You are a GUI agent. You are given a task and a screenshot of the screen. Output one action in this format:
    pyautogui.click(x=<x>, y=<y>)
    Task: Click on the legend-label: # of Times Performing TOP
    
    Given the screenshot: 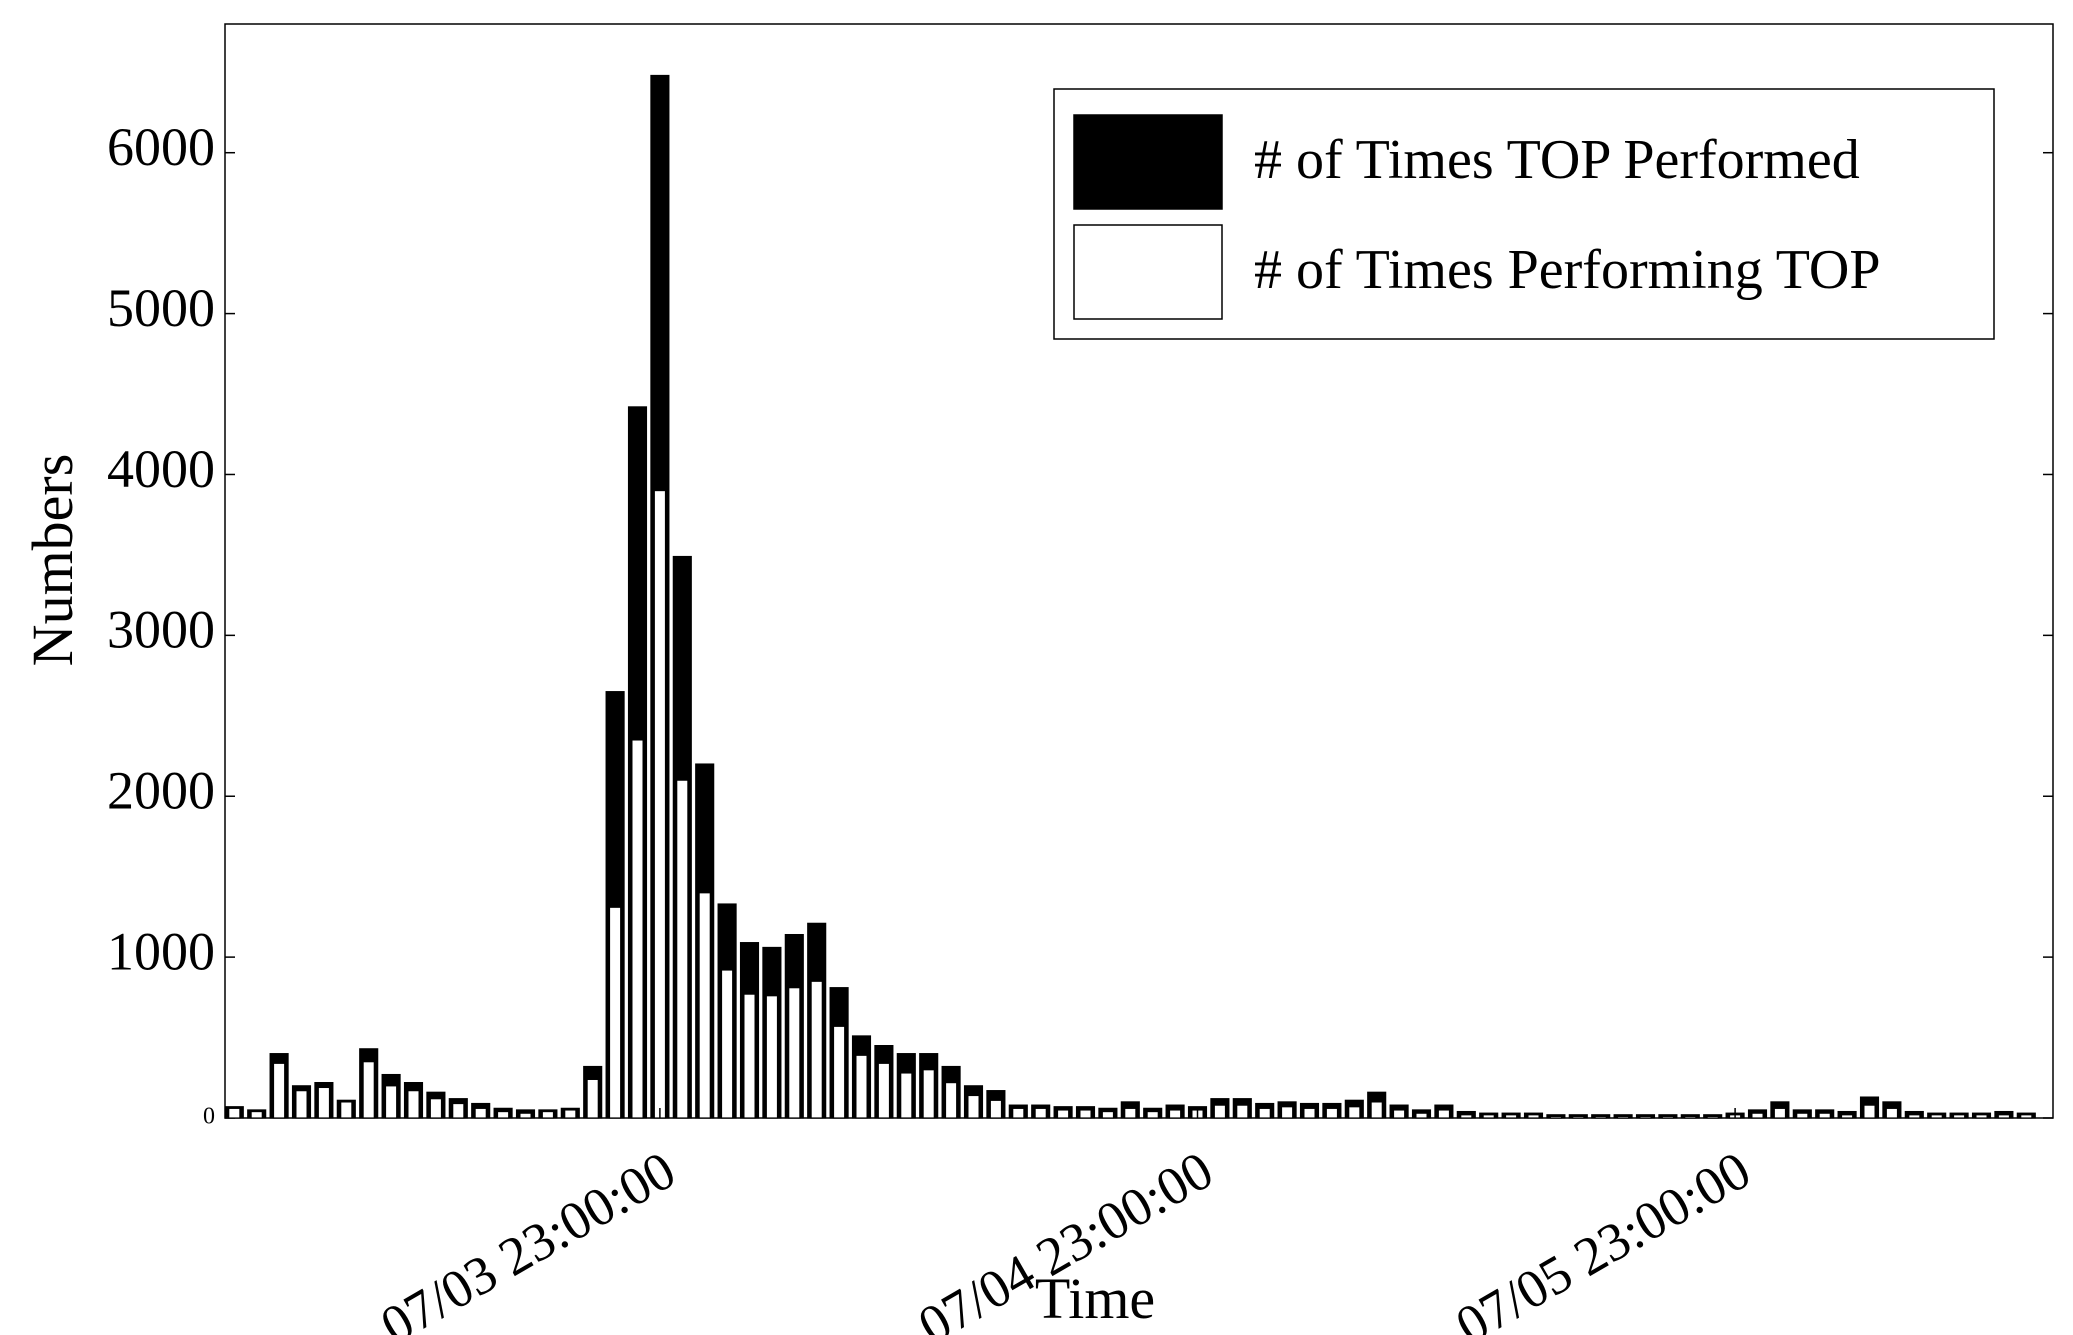 What is the action you would take?
    pyautogui.click(x=1567, y=270)
    